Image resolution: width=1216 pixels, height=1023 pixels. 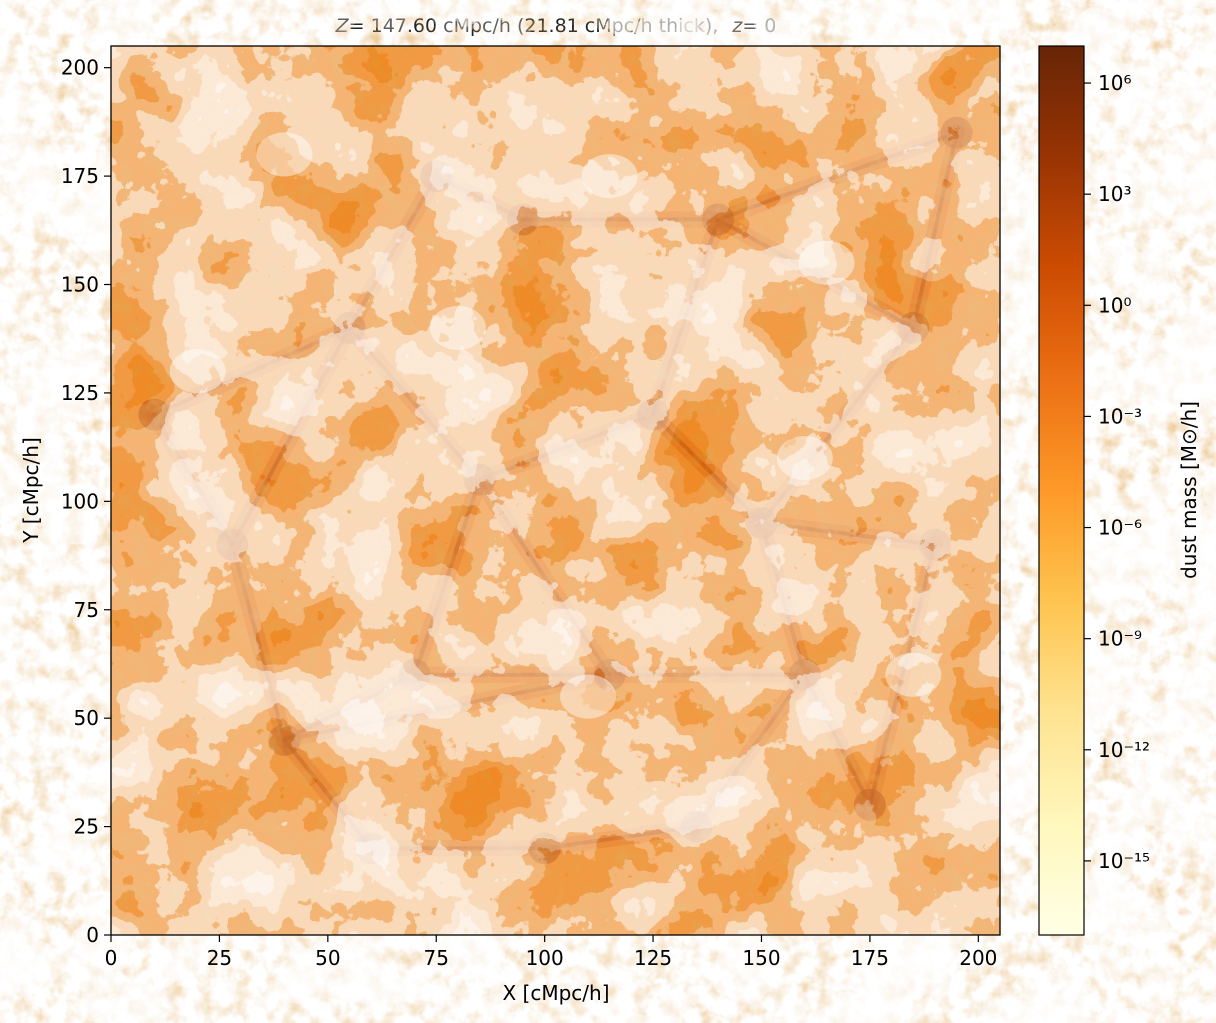 I want to click on x-tick-label: 175, so click(x=870, y=958).